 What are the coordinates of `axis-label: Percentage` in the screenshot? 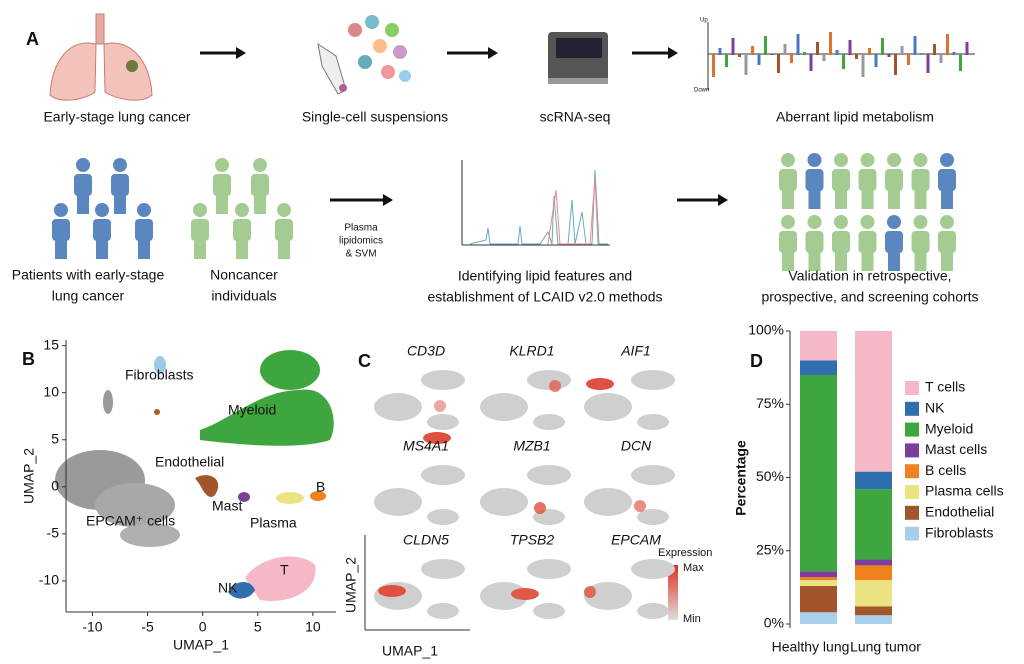 It's located at (741, 478).